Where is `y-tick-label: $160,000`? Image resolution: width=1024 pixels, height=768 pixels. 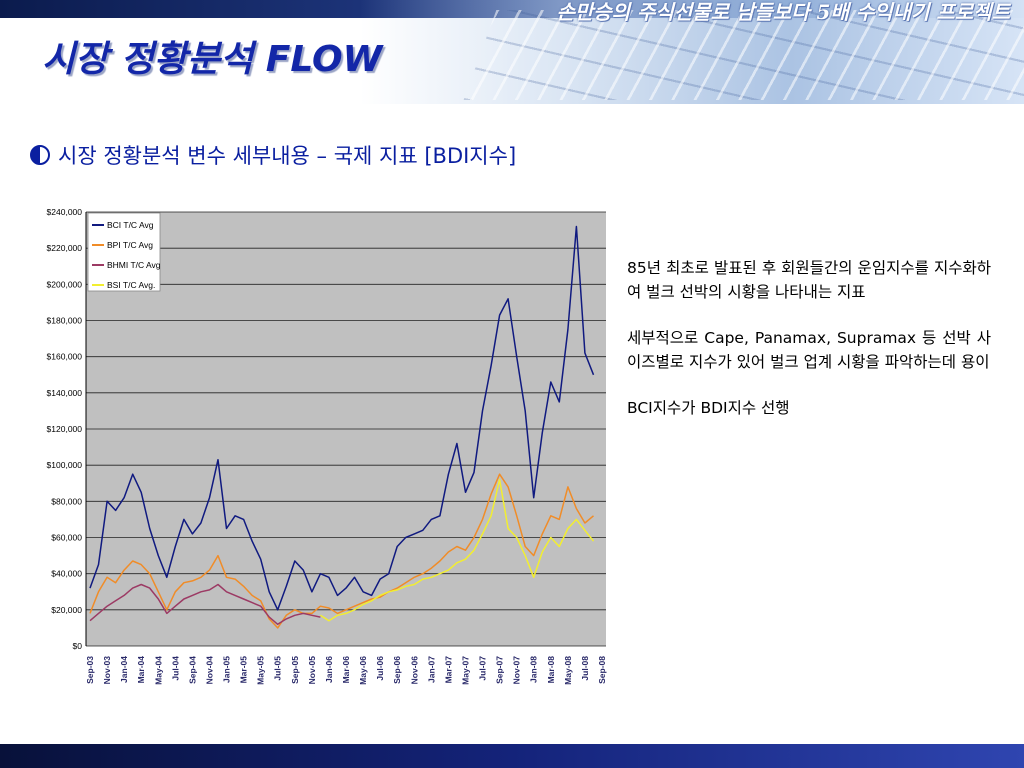
y-tick-label: $160,000 is located at coordinates (65, 357).